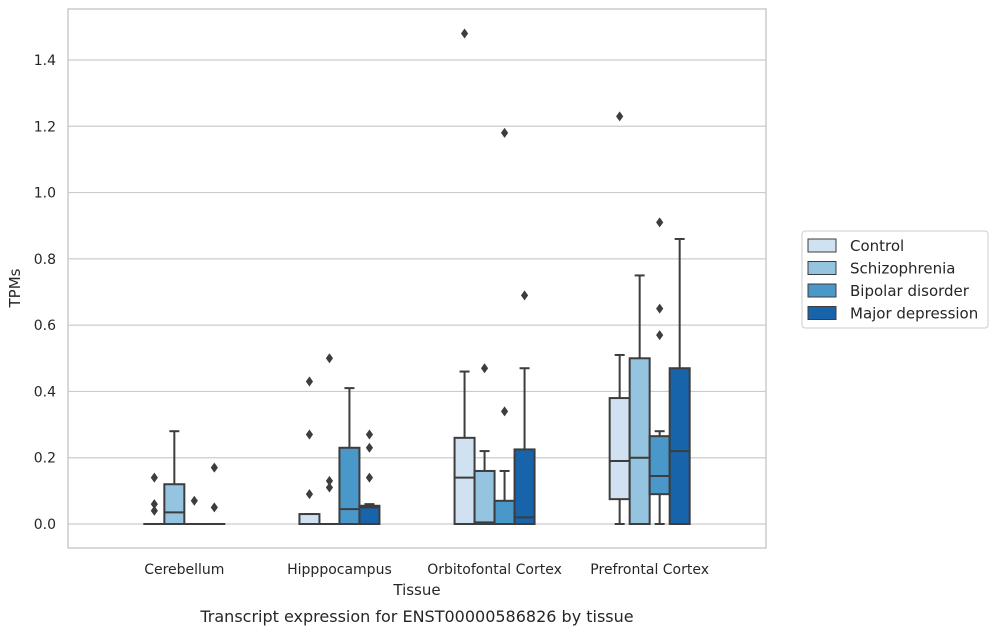  I want to click on y-tick-label: 0.4, so click(45, 392).